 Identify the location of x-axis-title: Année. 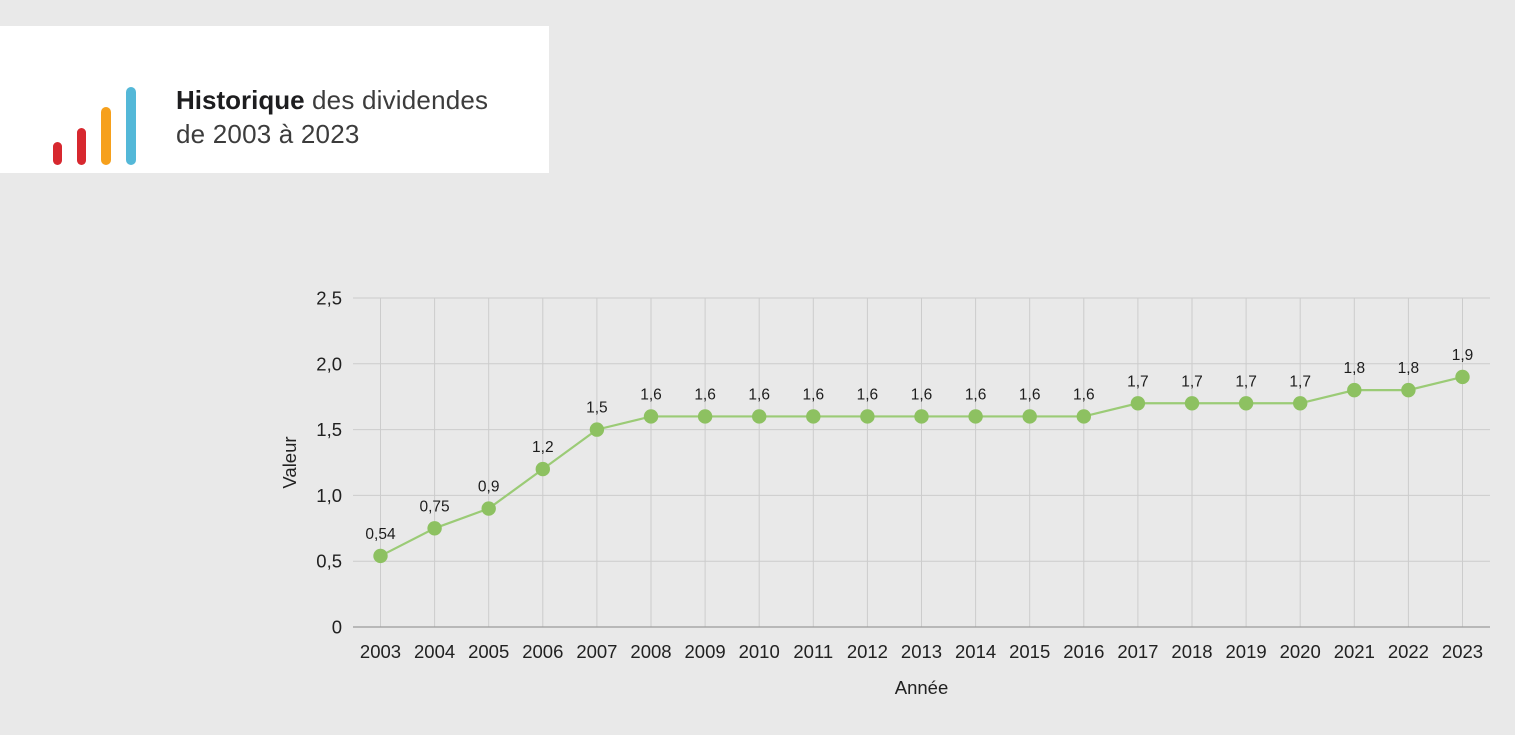
(922, 687).